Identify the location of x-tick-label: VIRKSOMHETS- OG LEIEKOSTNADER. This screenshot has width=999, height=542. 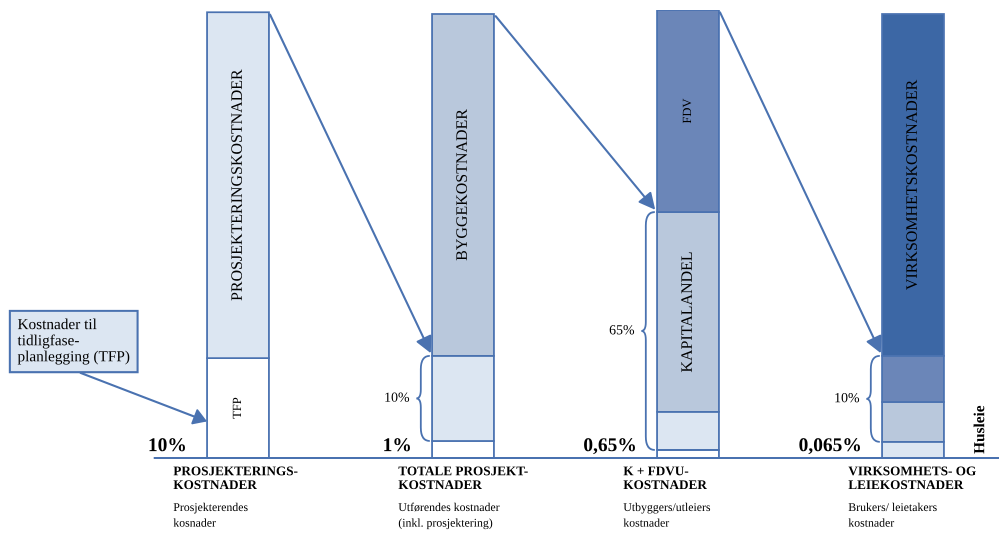
(912, 478).